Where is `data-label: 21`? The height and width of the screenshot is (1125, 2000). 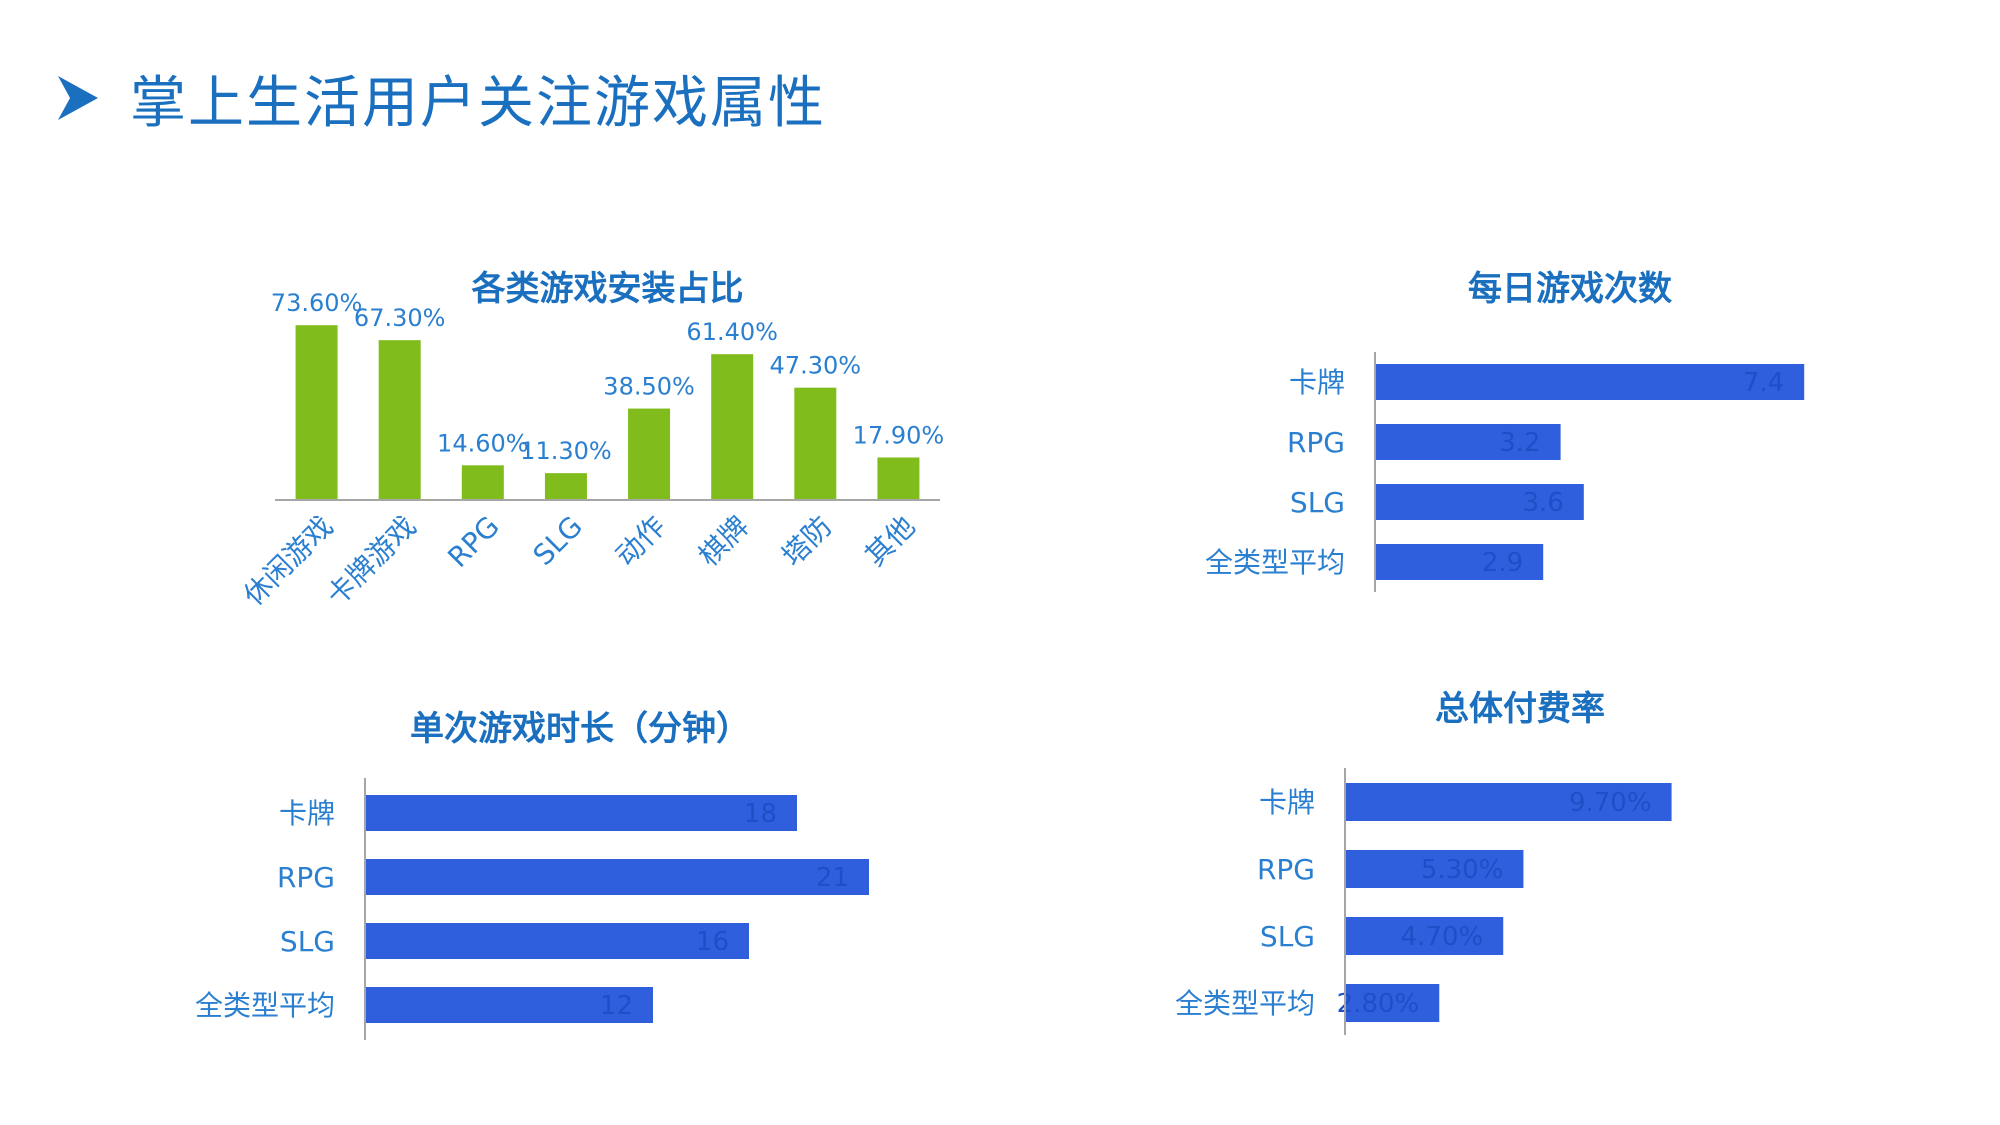
data-label: 21 is located at coordinates (832, 878).